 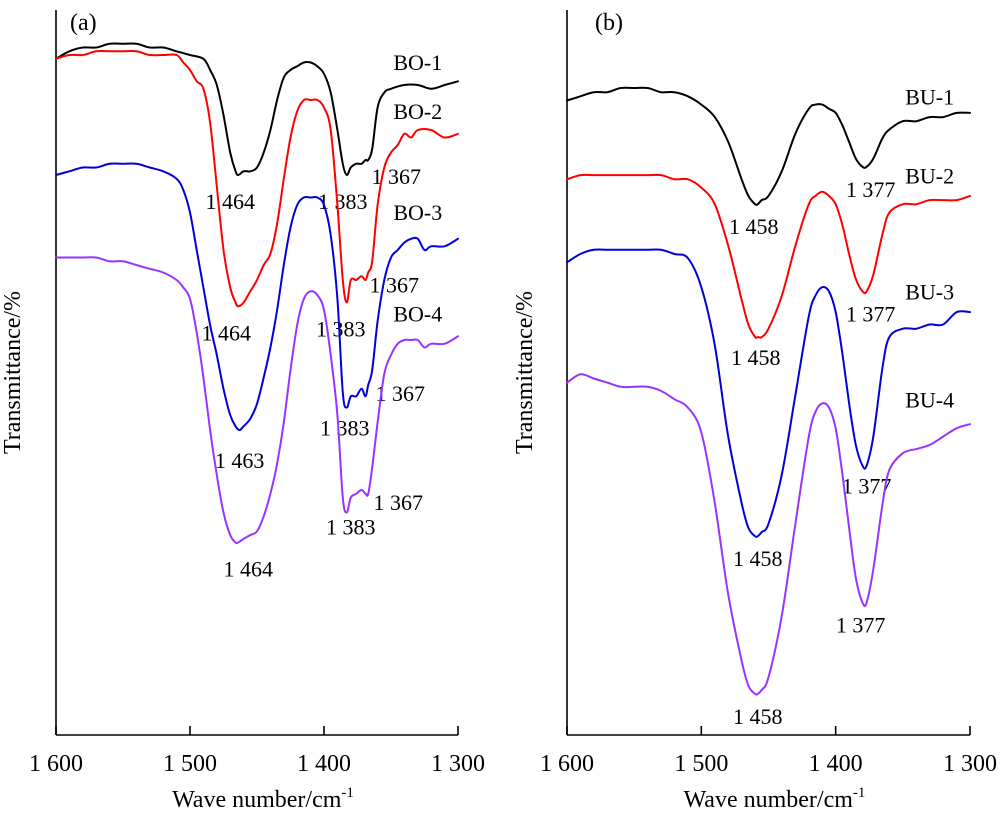 What do you see at coordinates (929, 97) in the screenshot?
I see `series-label-bu-1: BU-1` at bounding box center [929, 97].